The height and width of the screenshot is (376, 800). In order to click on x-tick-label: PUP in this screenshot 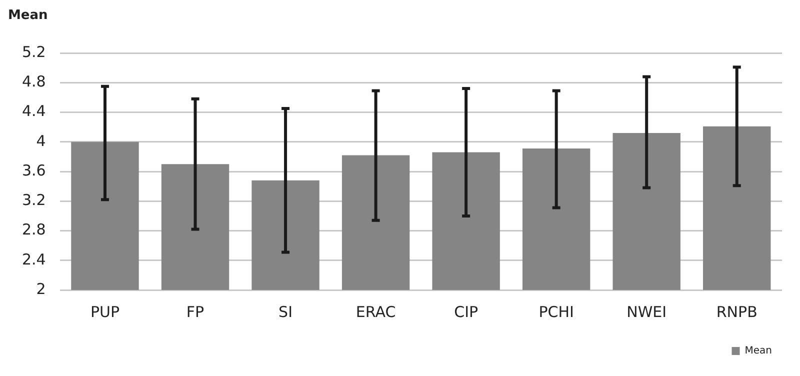, I will do `click(105, 311)`.